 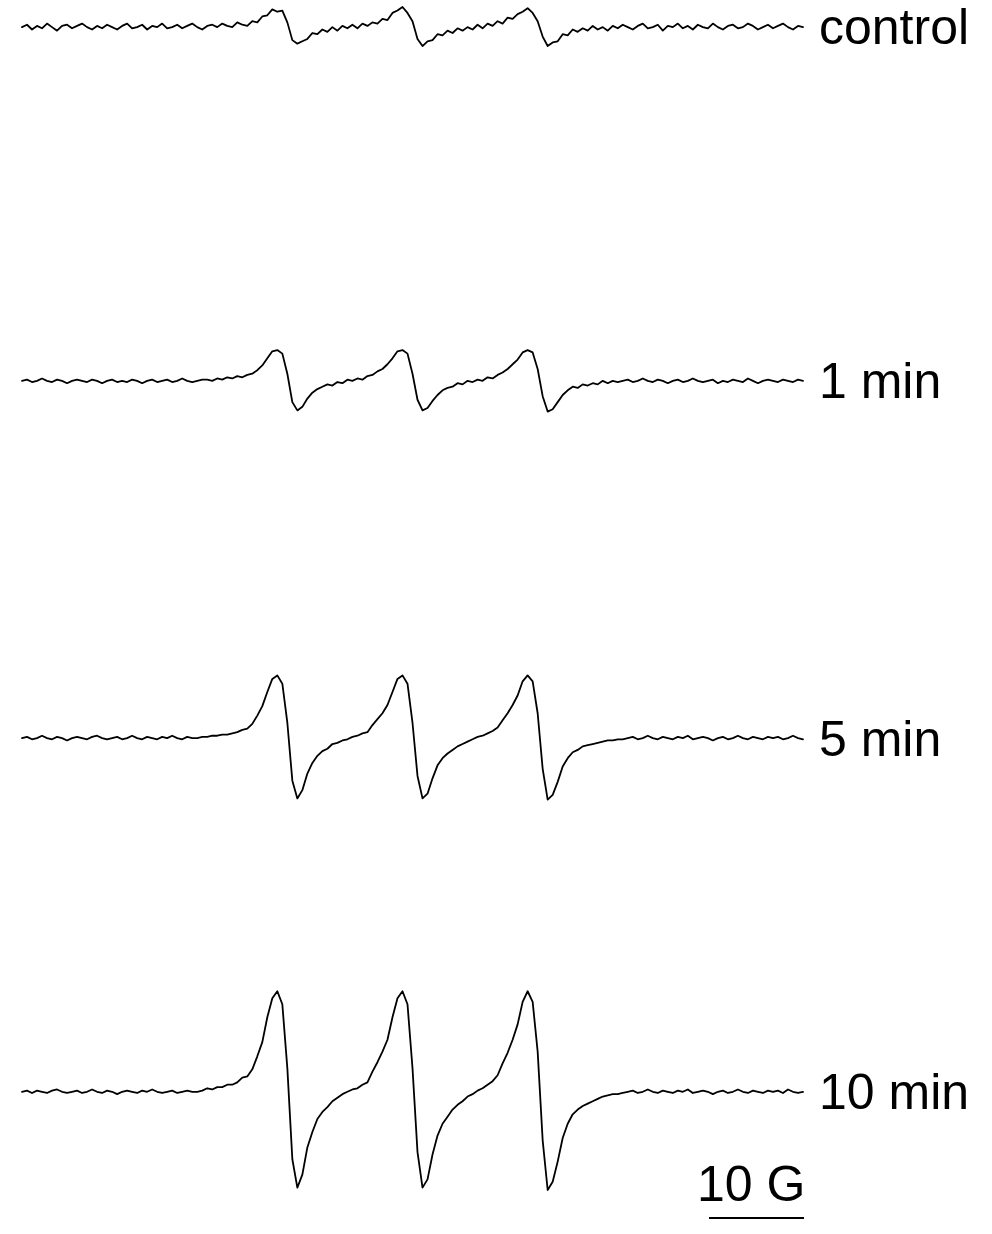 What do you see at coordinates (751, 1184) in the screenshot?
I see `annotation: 10 G` at bounding box center [751, 1184].